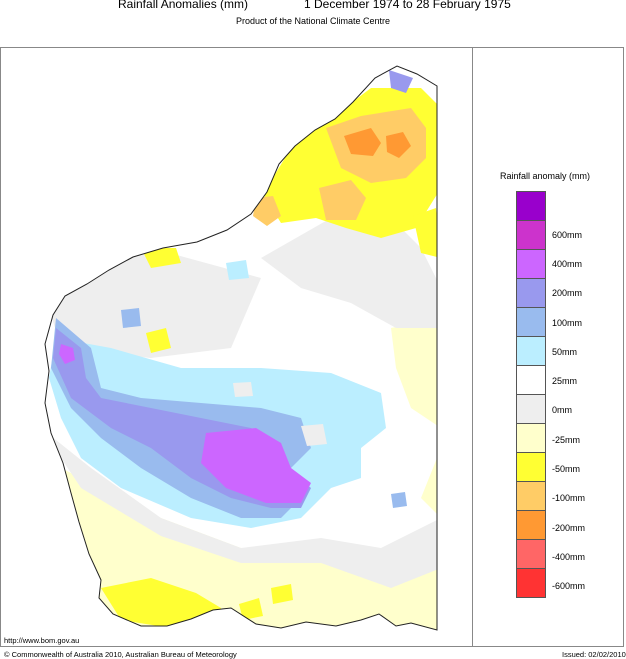  I want to click on legend-label: -100mm, so click(569, 498).